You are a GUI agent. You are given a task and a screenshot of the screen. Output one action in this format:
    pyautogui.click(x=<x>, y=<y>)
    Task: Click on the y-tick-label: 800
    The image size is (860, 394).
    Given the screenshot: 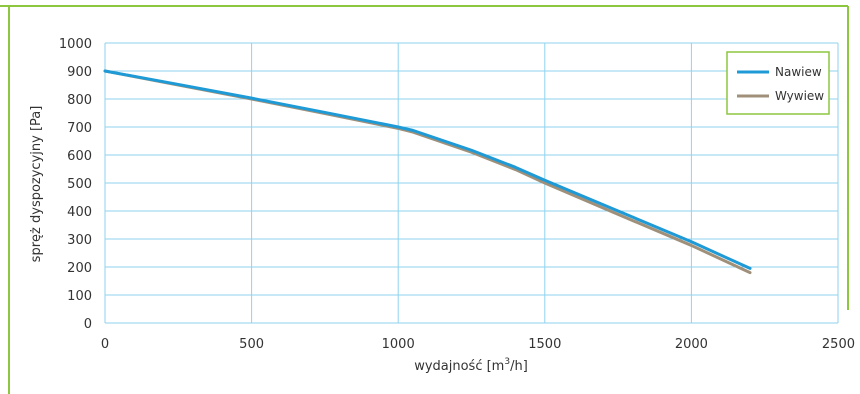 What is the action you would take?
    pyautogui.click(x=79, y=100)
    